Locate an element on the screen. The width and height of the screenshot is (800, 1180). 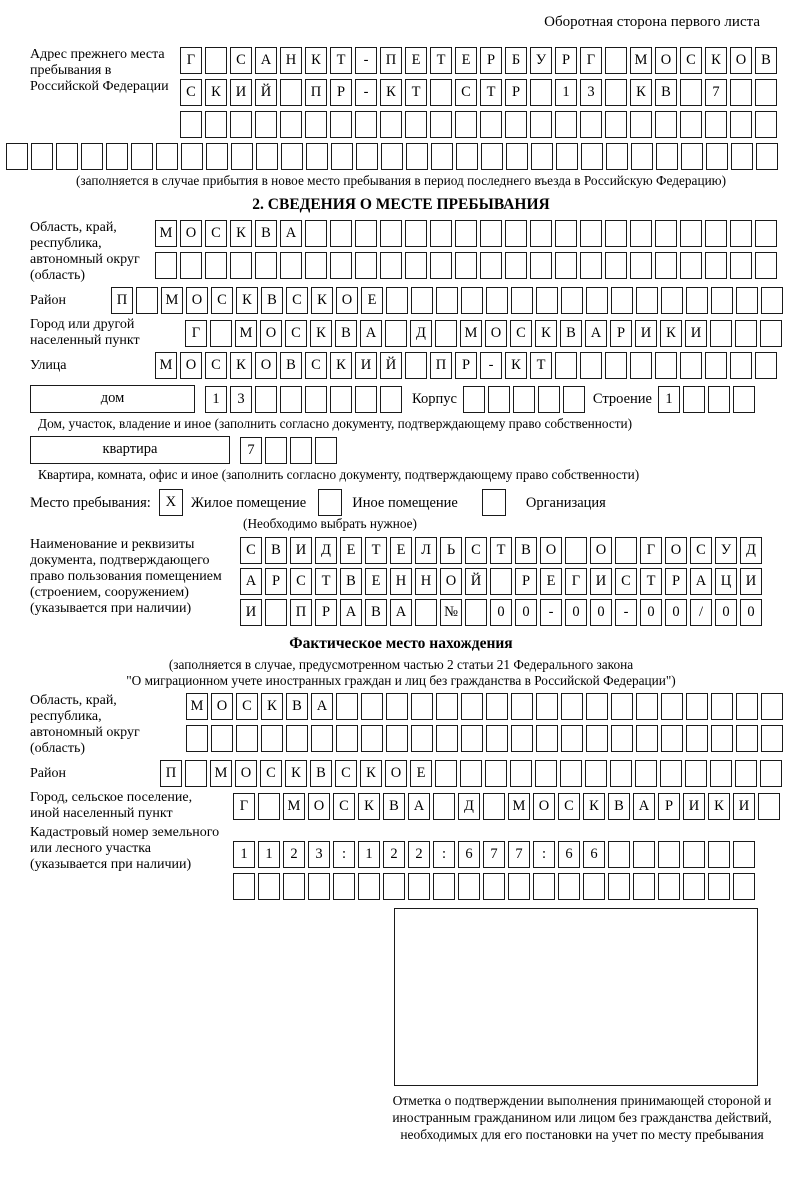
char-box: 3 is located at coordinates (241, 399).